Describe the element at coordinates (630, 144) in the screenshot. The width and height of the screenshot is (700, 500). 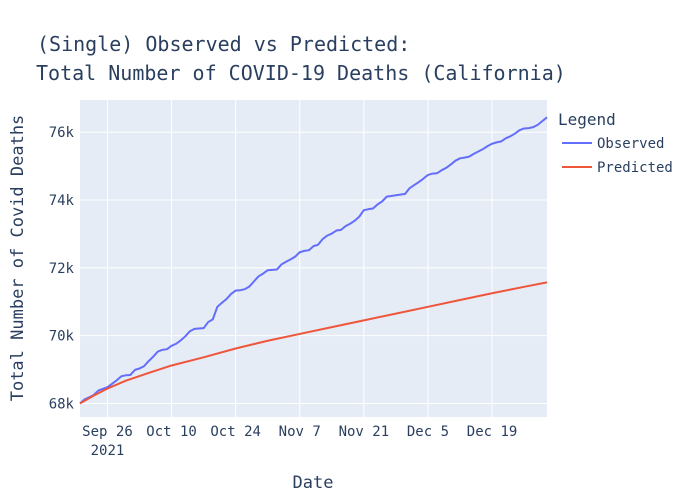
I see `legend-observed-label: Observed` at that location.